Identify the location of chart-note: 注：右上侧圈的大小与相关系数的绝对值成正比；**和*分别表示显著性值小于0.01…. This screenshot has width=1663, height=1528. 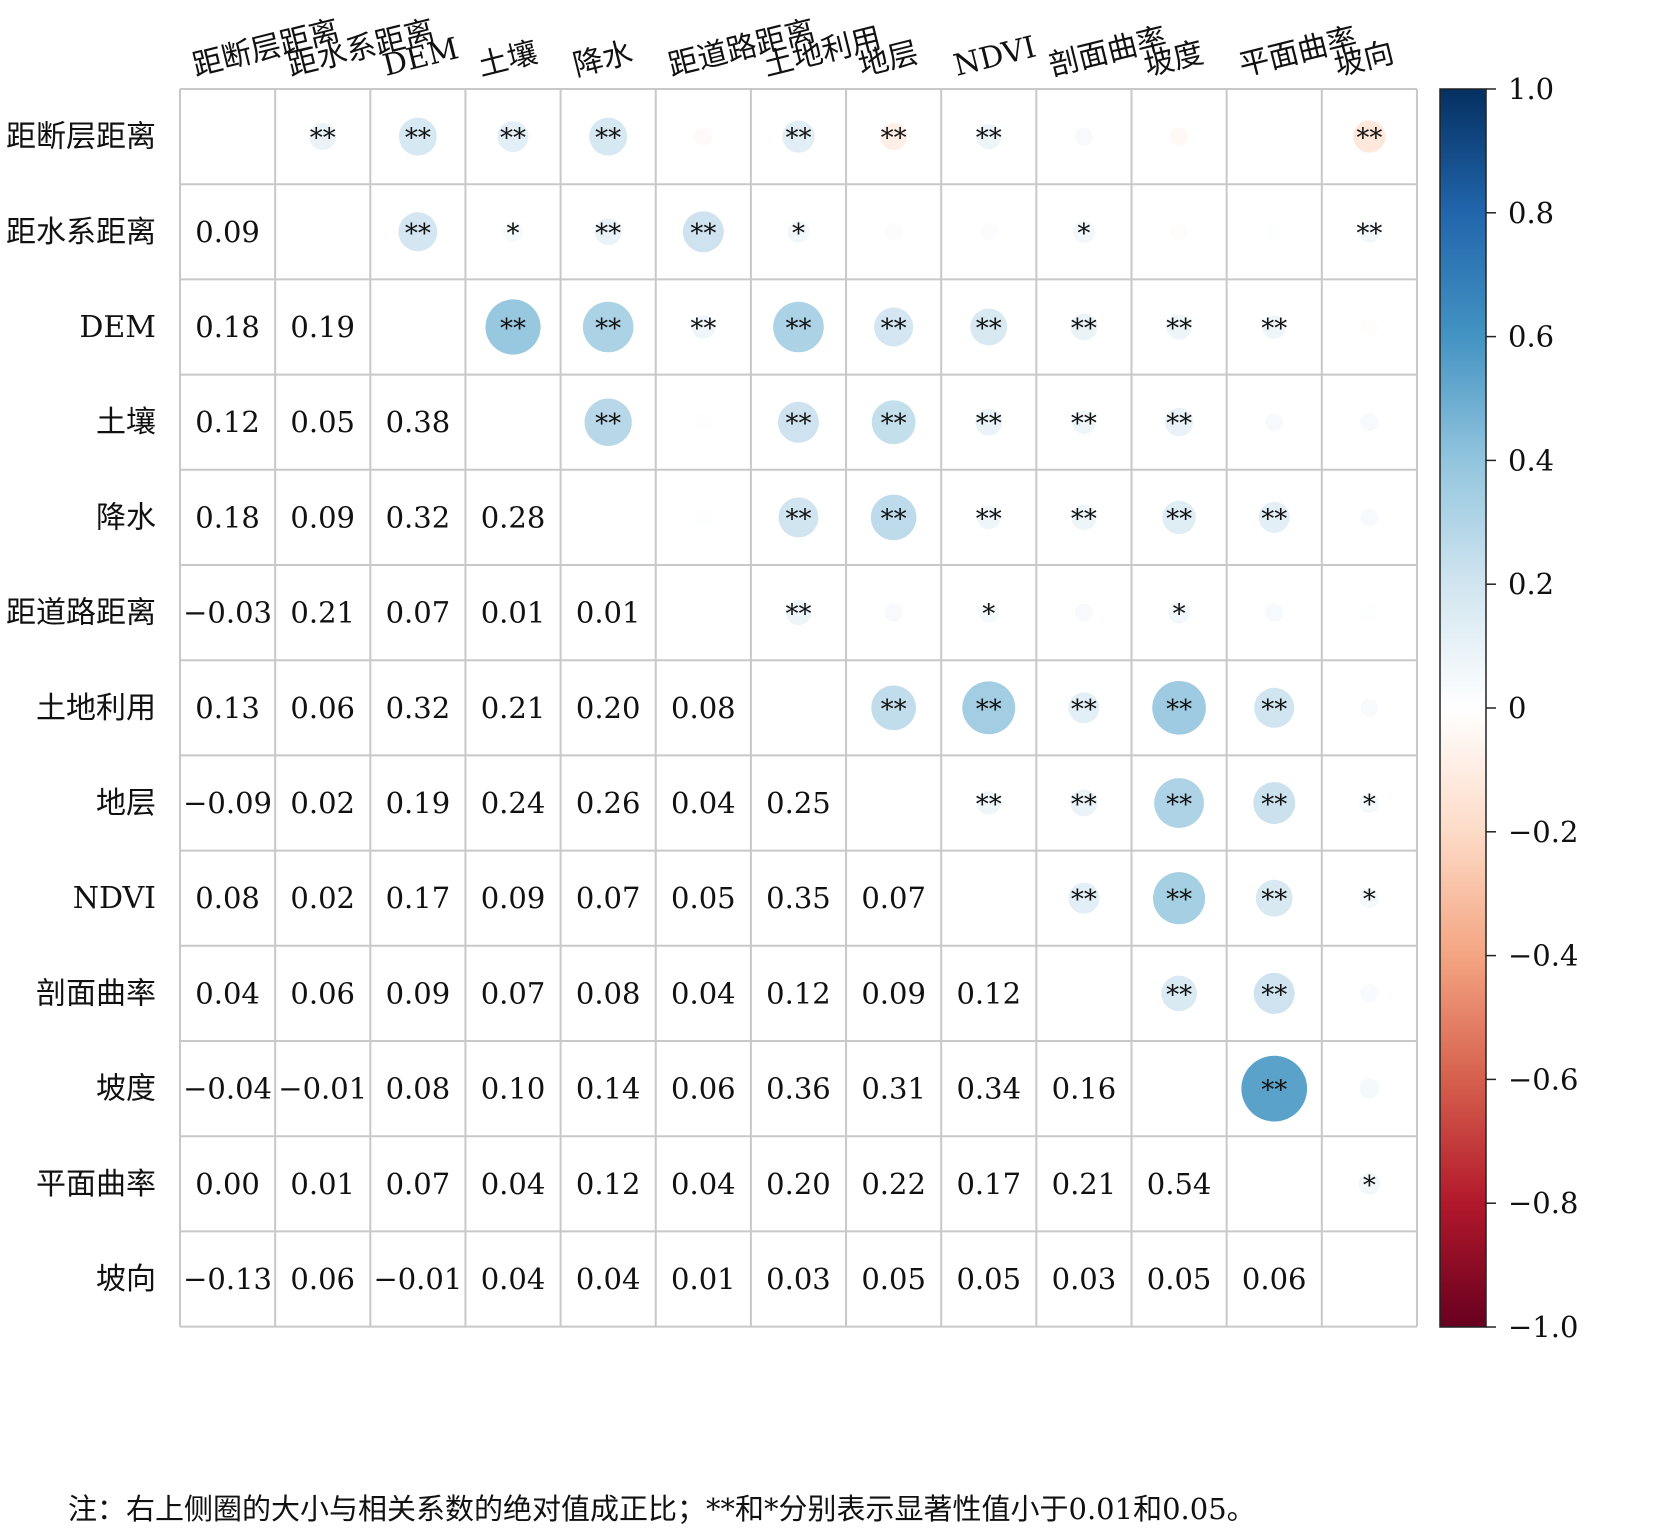
(662, 1509).